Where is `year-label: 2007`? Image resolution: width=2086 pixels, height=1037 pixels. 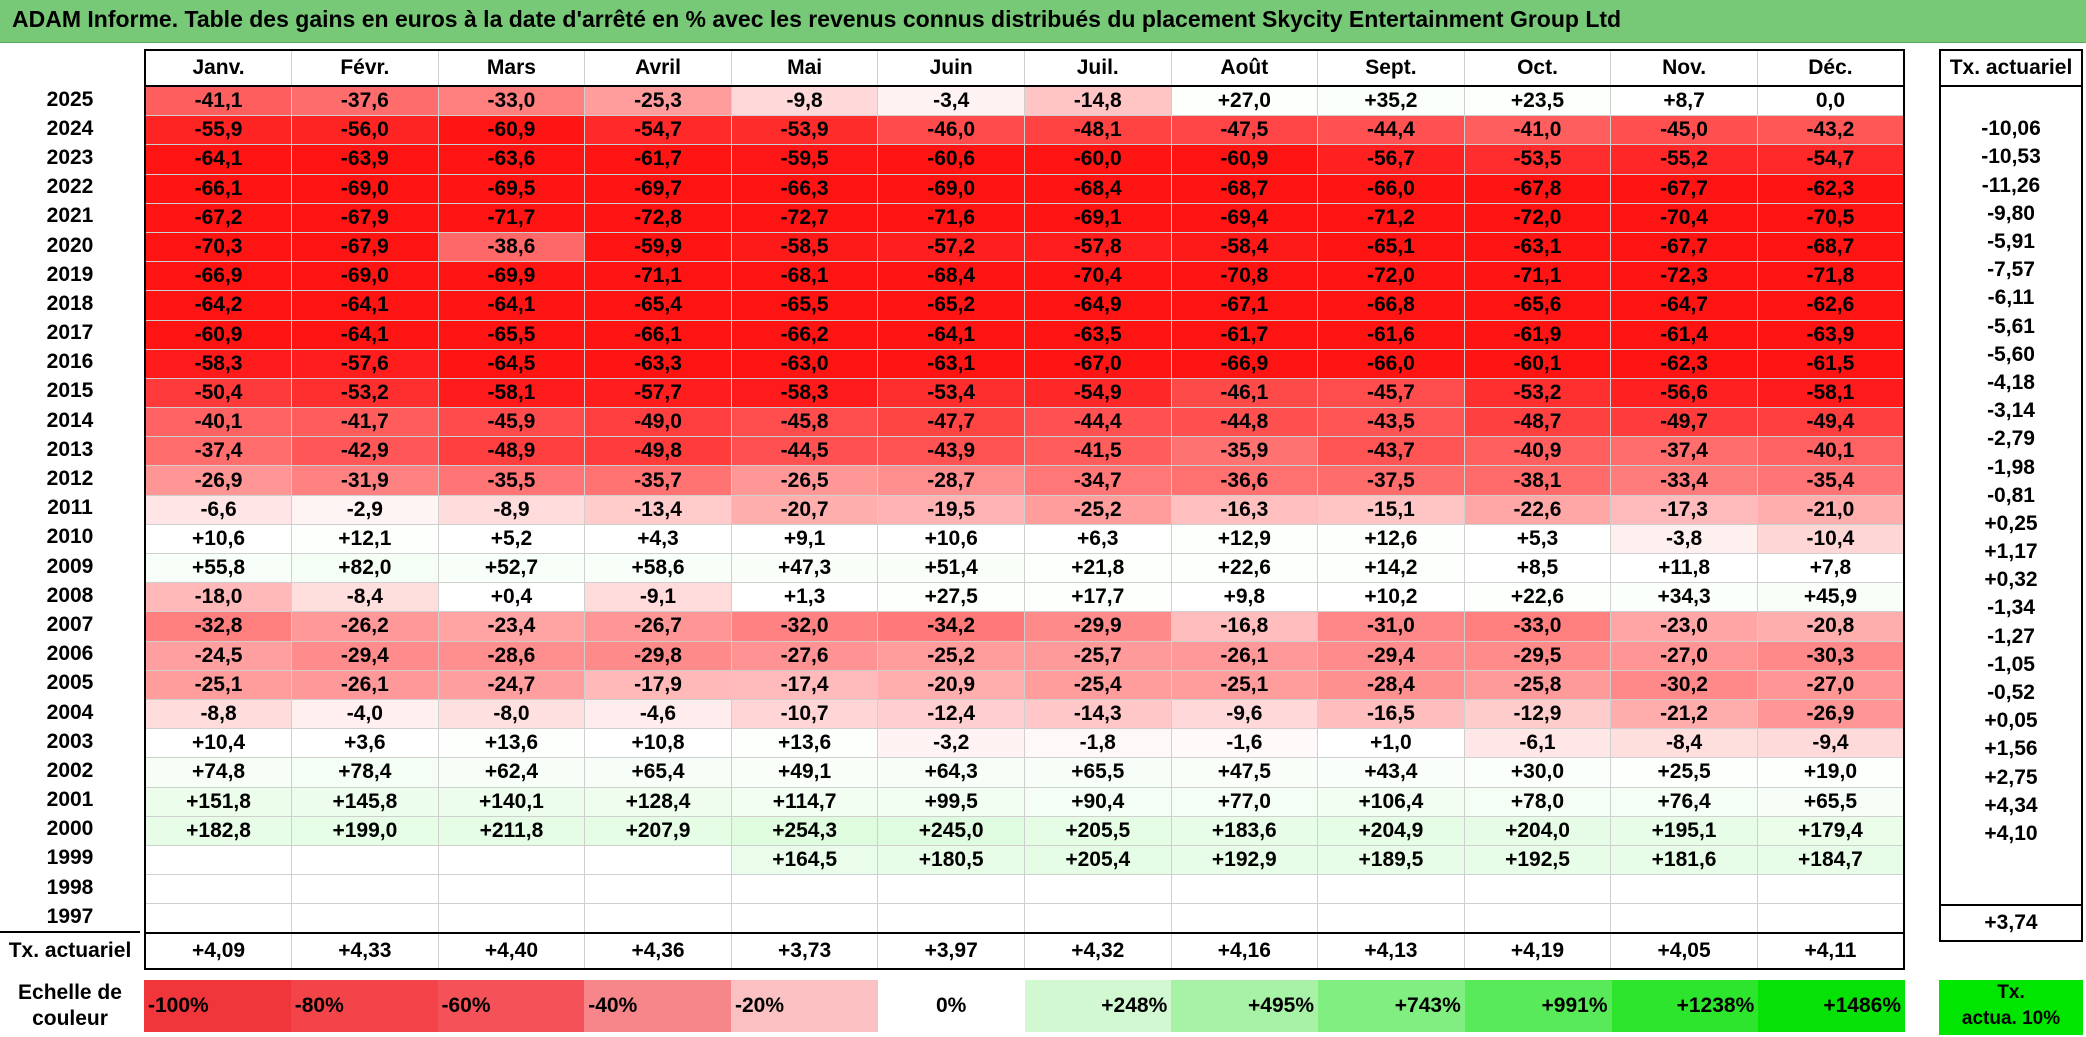 year-label: 2007 is located at coordinates (70, 624).